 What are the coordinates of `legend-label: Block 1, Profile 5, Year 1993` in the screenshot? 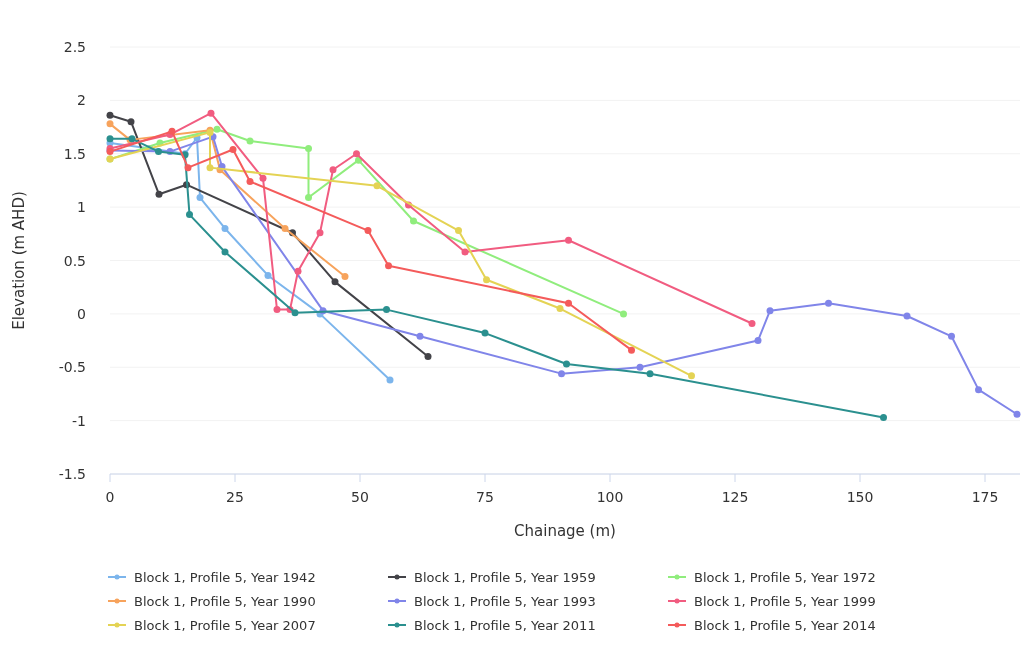 It's located at (505, 601).